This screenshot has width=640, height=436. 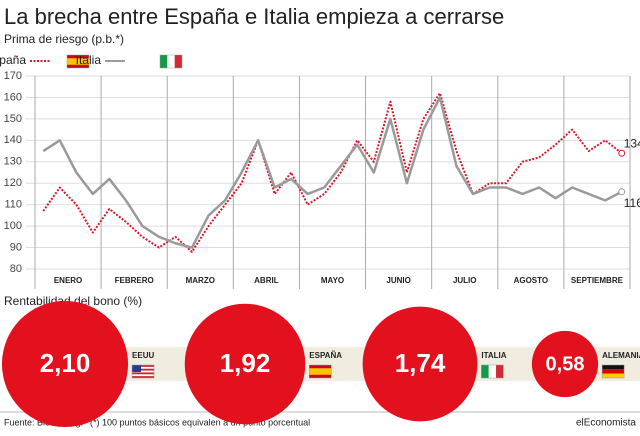 What do you see at coordinates (621, 355) in the screenshot?
I see `bubble-label: ALEMANIA` at bounding box center [621, 355].